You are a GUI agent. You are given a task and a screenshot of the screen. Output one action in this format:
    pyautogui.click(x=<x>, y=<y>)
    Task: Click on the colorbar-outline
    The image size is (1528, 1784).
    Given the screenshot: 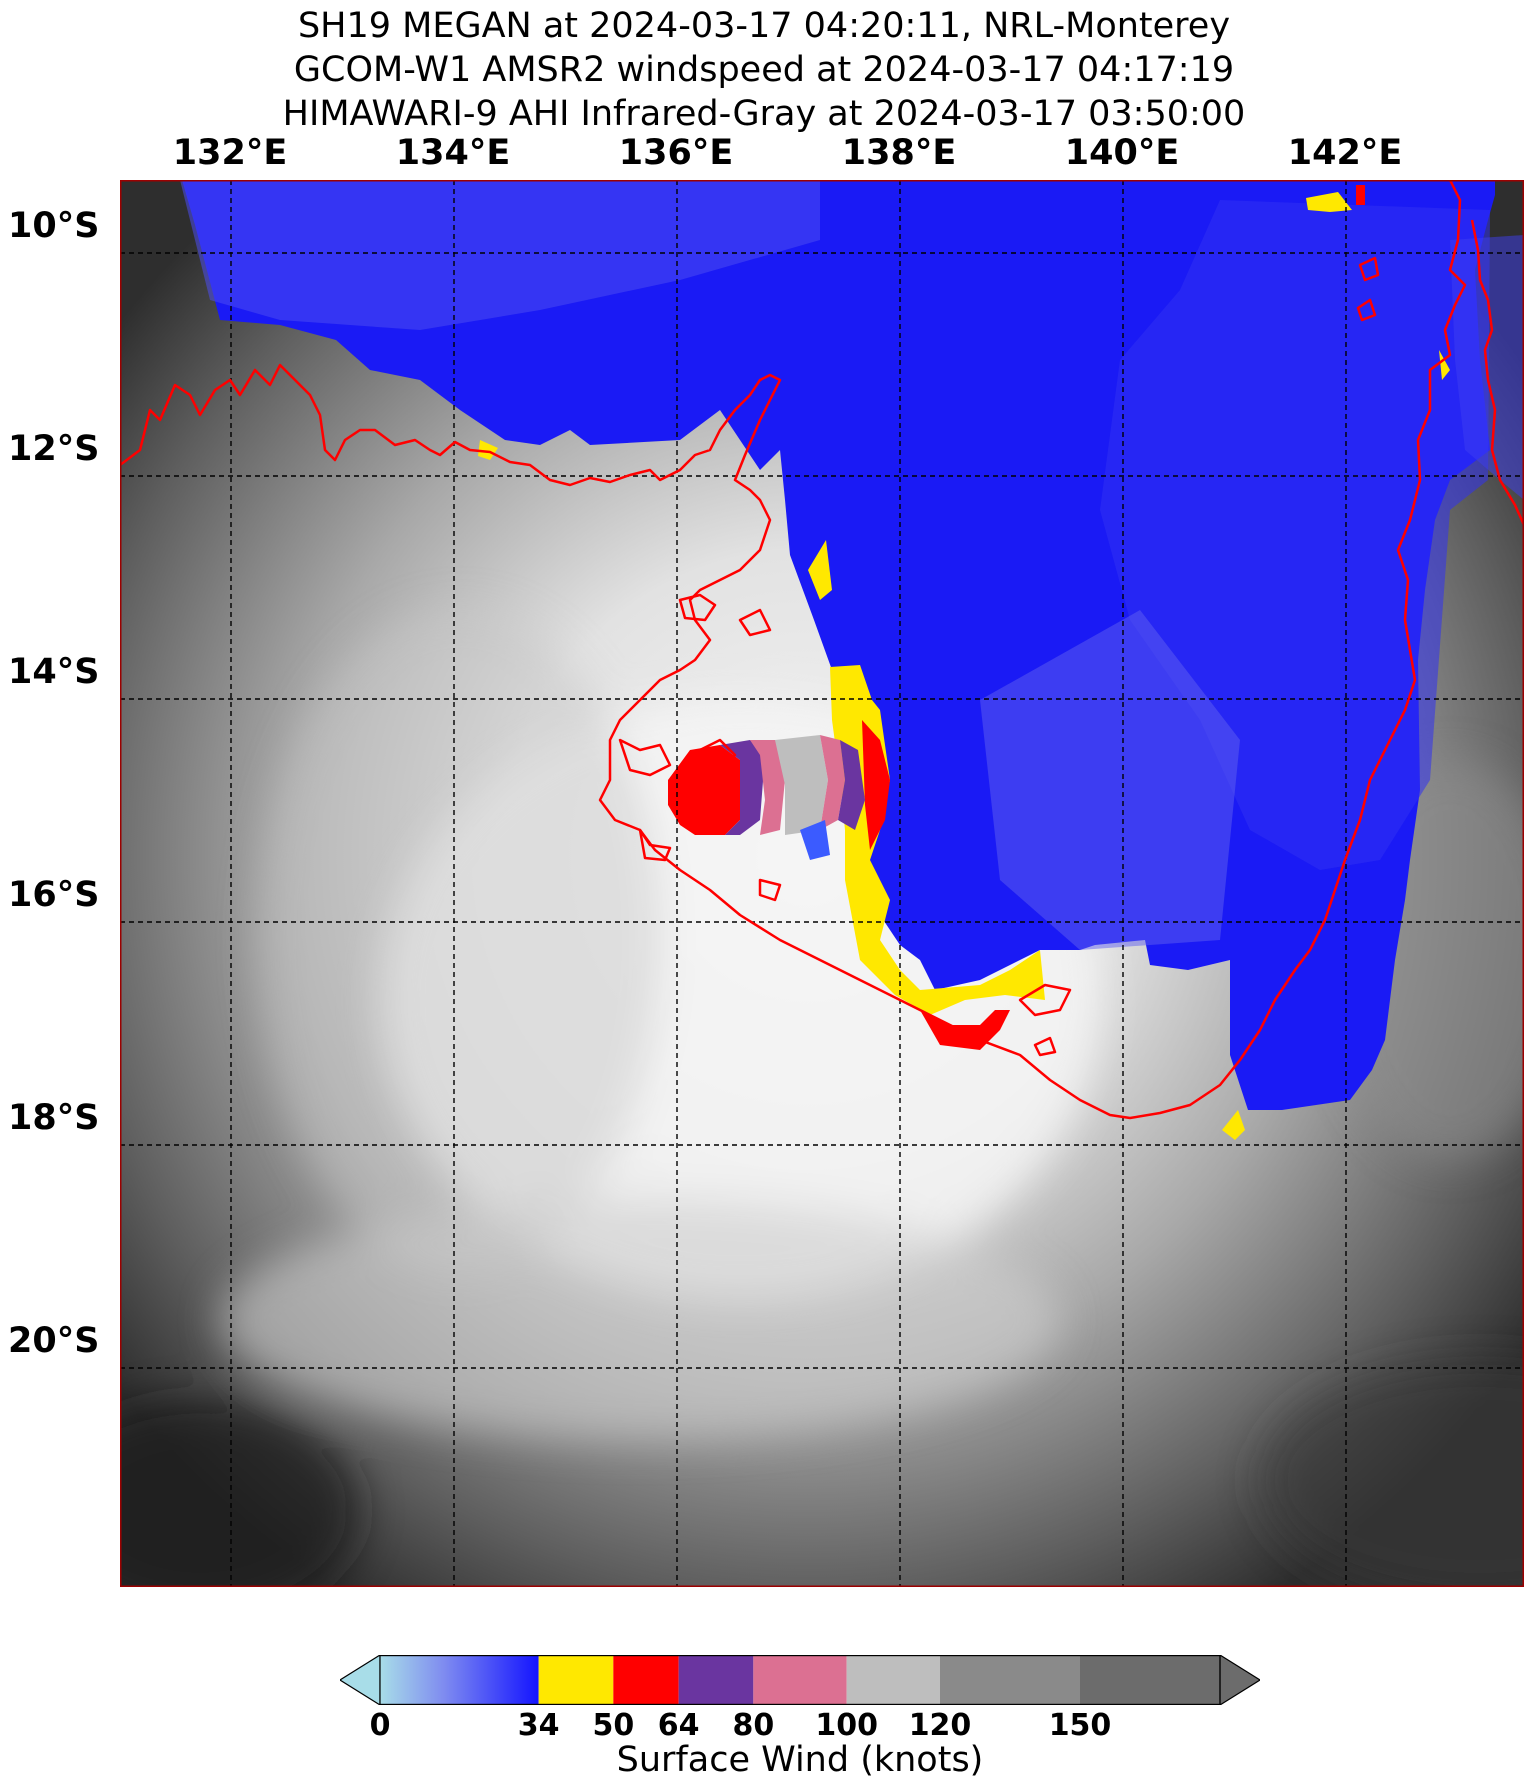 What is the action you would take?
    pyautogui.click(x=800, y=1680)
    